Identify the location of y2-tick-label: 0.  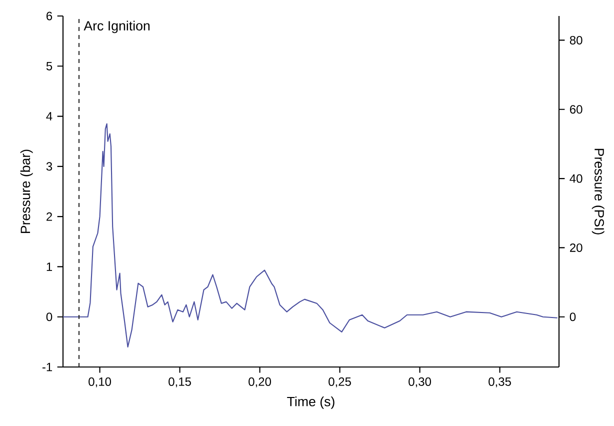
(573, 317).